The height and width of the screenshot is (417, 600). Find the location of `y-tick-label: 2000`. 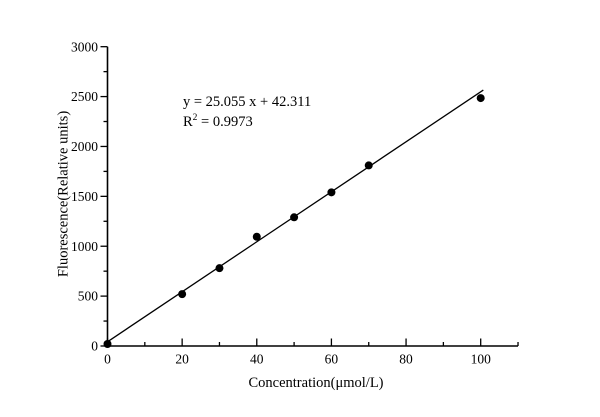

y-tick-label: 2000 is located at coordinates (84, 146).